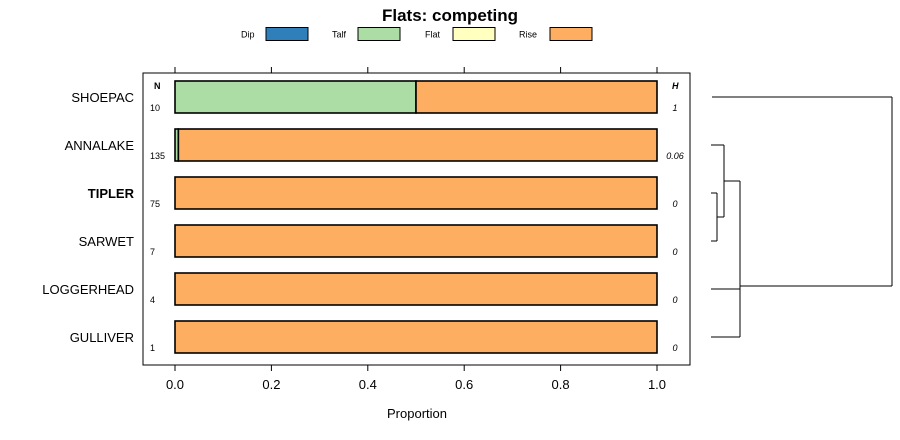 The width and height of the screenshot is (900, 440). Describe the element at coordinates (106, 241) in the screenshot. I see `y-label-sarwet: SARWET` at that location.